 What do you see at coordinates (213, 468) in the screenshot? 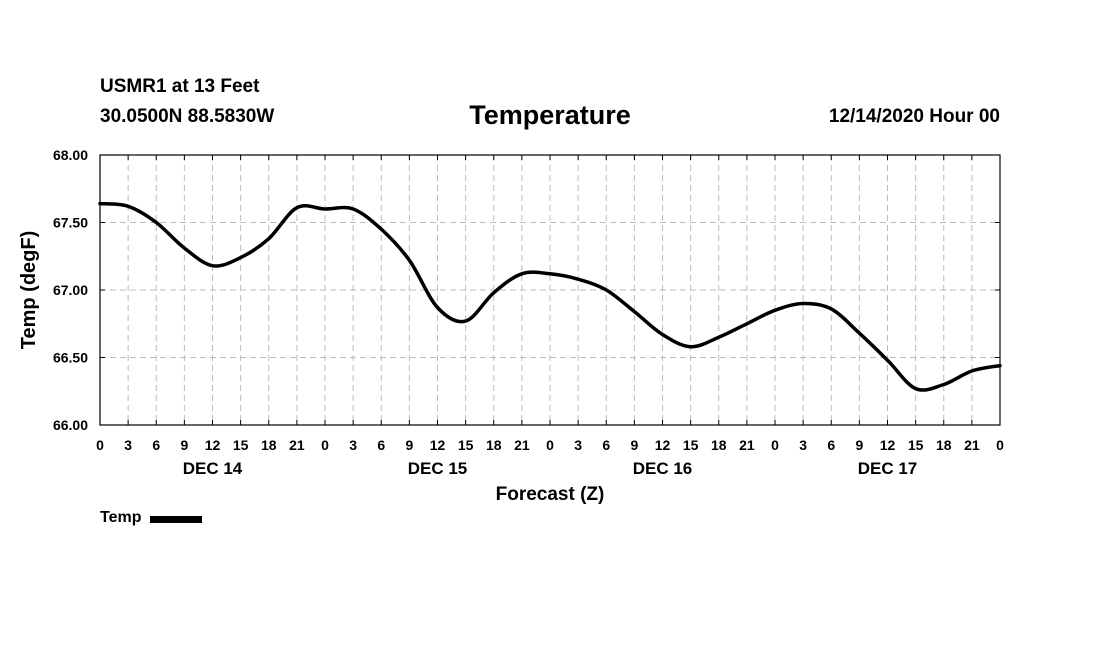
I see `day-label: DEC 14` at bounding box center [213, 468].